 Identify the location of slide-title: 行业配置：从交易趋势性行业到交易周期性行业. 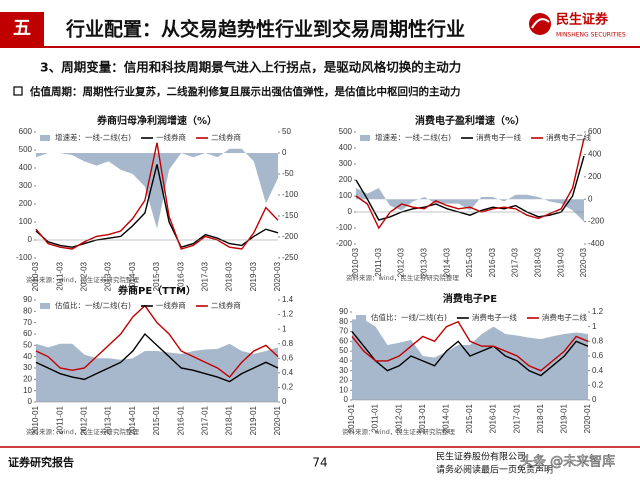
(265, 29).